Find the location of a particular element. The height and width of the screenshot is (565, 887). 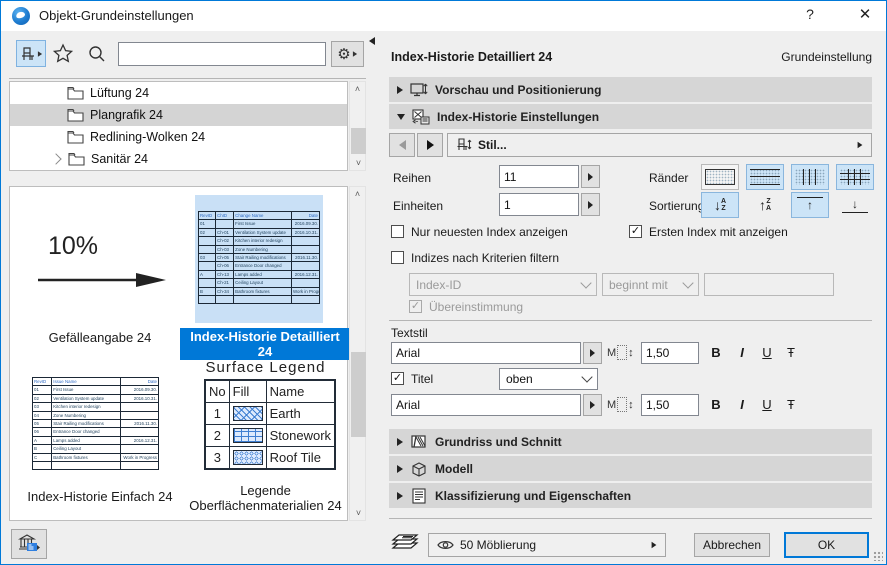

collapse-panel-icon is located at coordinates (372, 41).